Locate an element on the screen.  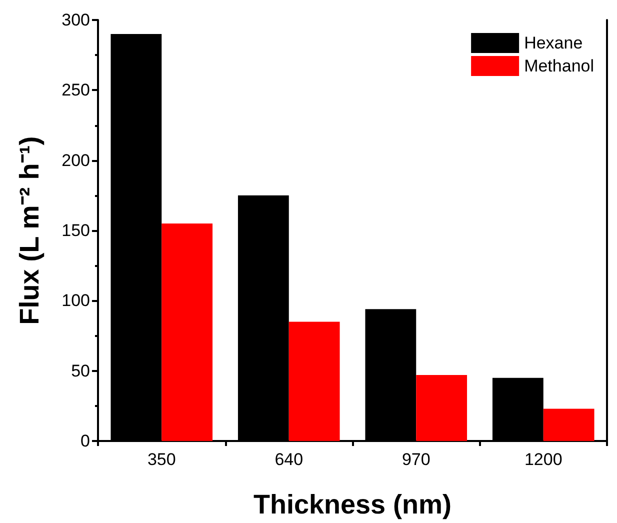
y-tick-label: 100 is located at coordinates (76, 300).